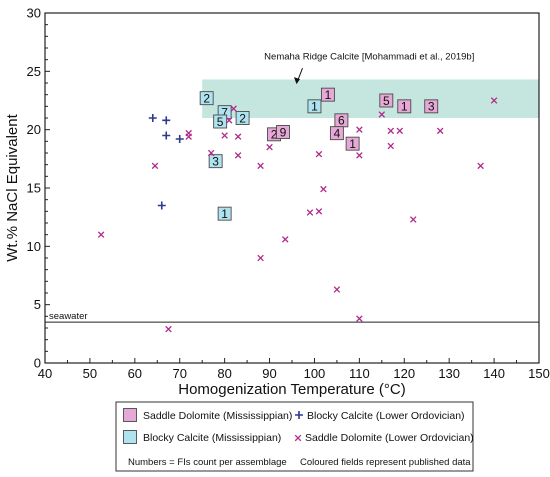  Describe the element at coordinates (224, 373) in the screenshot. I see `x-tick-label: 80` at that location.